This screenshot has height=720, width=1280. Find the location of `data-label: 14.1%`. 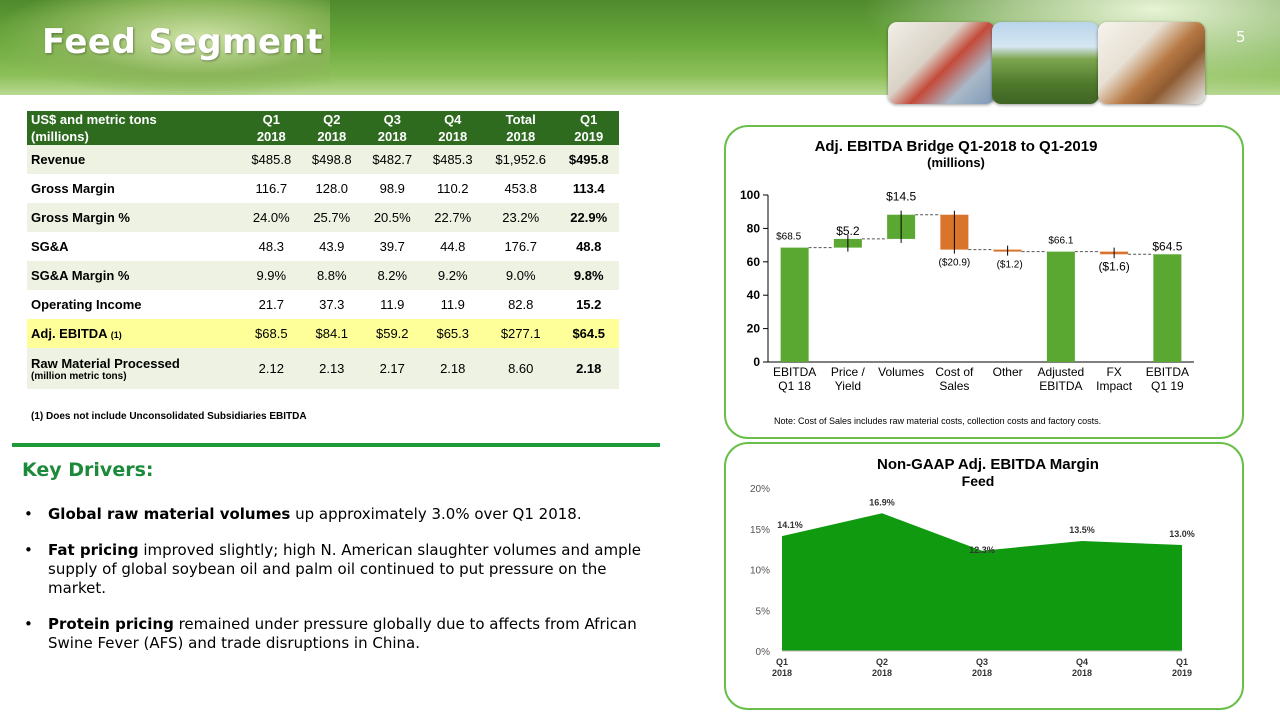

data-label: 14.1% is located at coordinates (790, 525).